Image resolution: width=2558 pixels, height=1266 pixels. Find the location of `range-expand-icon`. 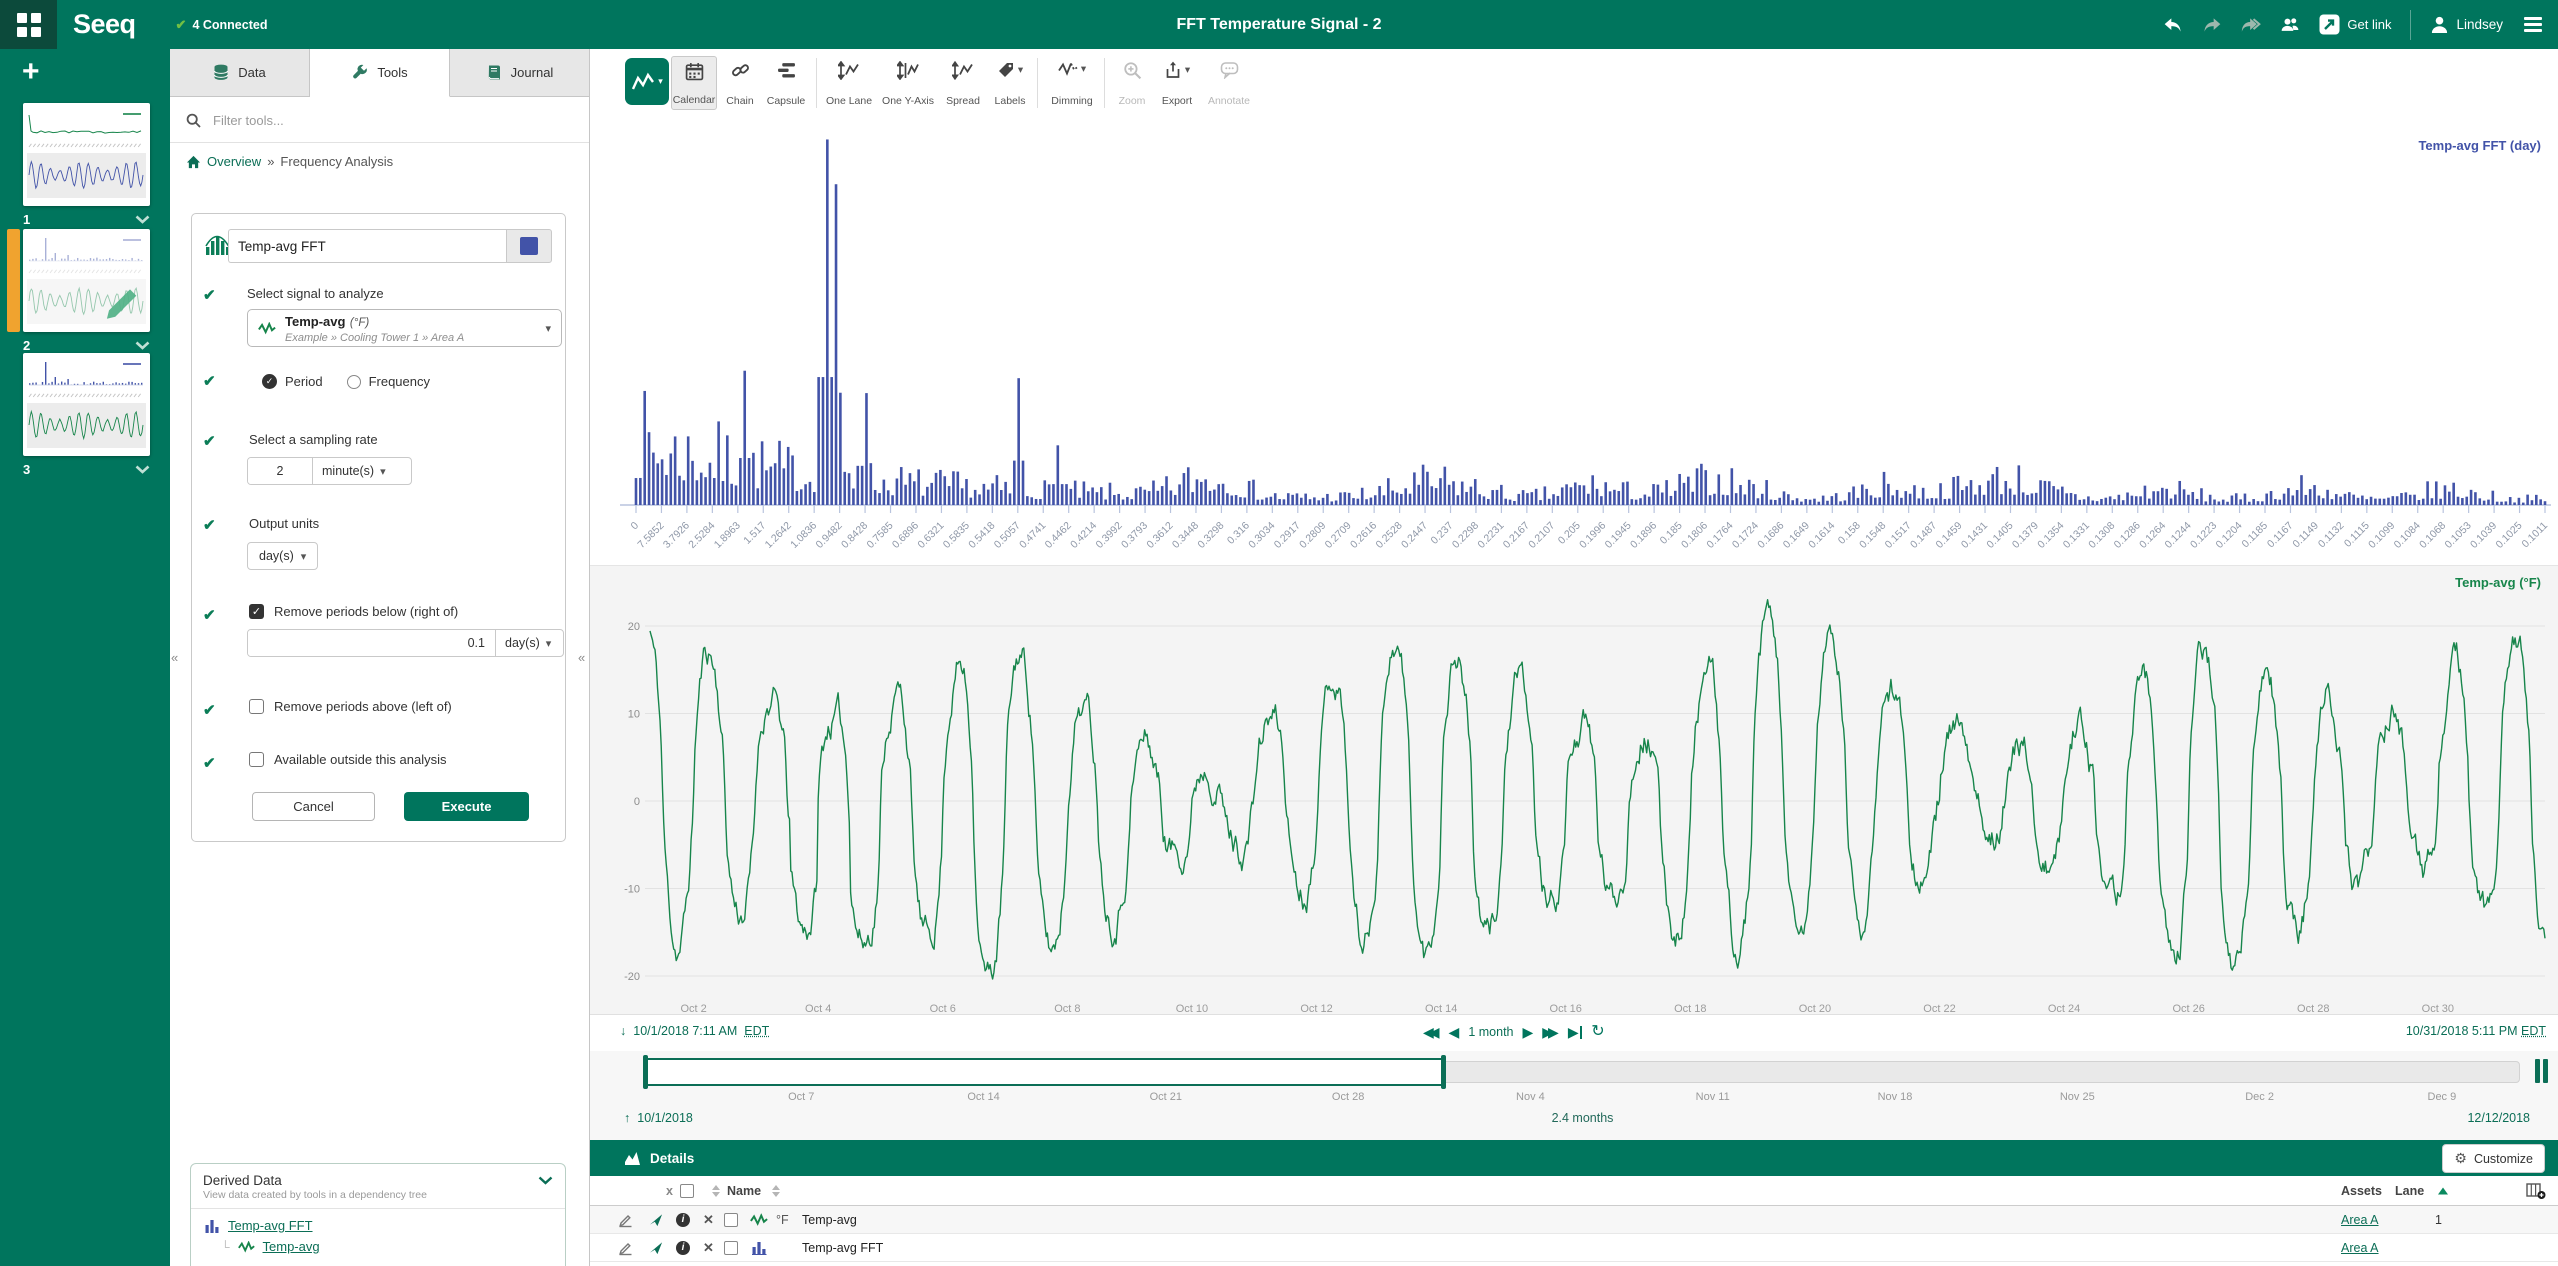

range-expand-icon is located at coordinates (2541, 1071).